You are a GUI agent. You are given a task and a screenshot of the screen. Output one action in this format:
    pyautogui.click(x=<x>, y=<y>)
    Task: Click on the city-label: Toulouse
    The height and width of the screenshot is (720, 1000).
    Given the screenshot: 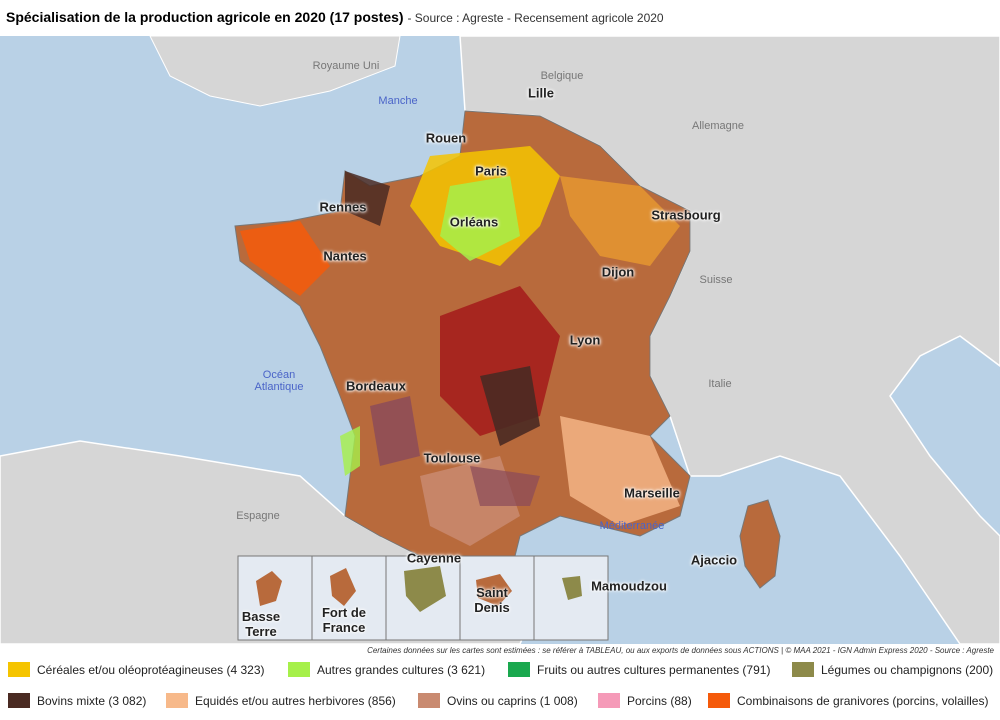 What is the action you would take?
    pyautogui.click(x=452, y=458)
    